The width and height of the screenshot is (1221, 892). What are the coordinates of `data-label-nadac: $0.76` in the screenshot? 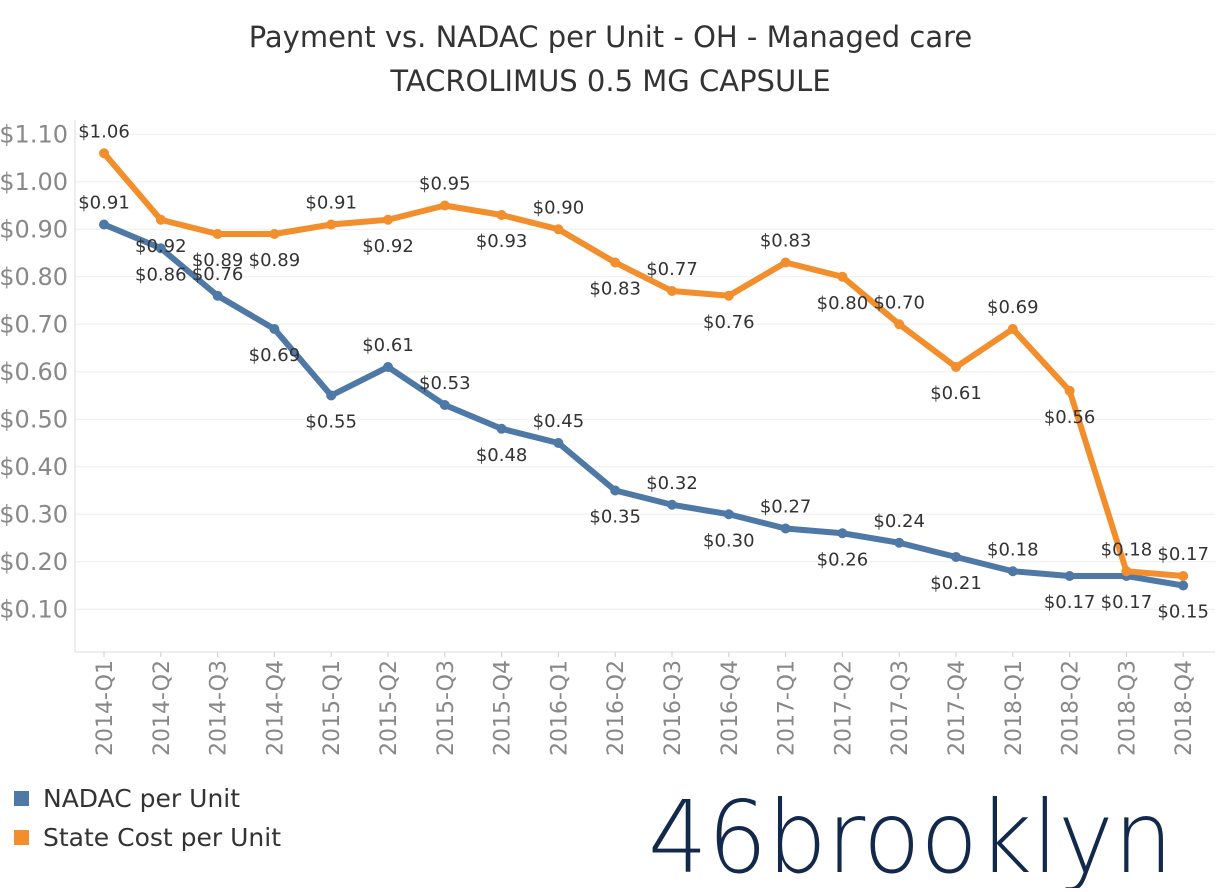 It's located at (218, 274).